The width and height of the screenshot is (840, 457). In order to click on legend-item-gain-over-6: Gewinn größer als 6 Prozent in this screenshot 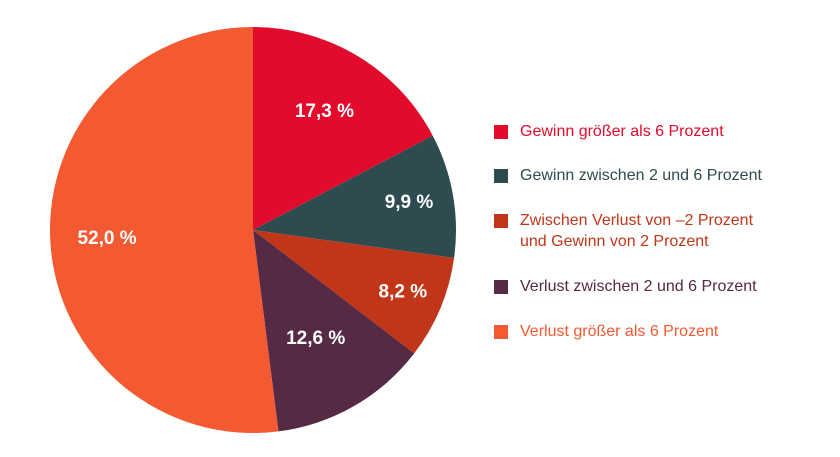, I will do `click(609, 131)`.